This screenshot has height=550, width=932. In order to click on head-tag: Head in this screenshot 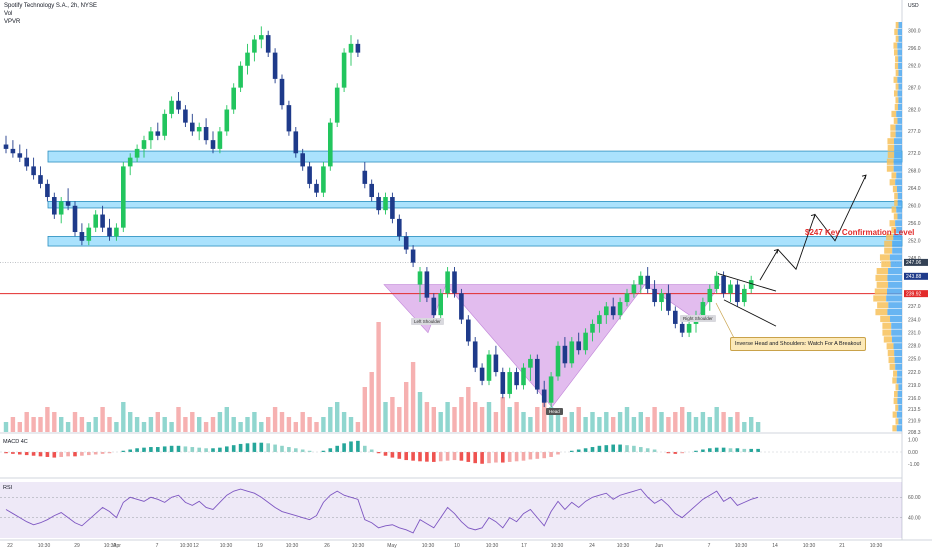, I will do `click(554, 411)`.